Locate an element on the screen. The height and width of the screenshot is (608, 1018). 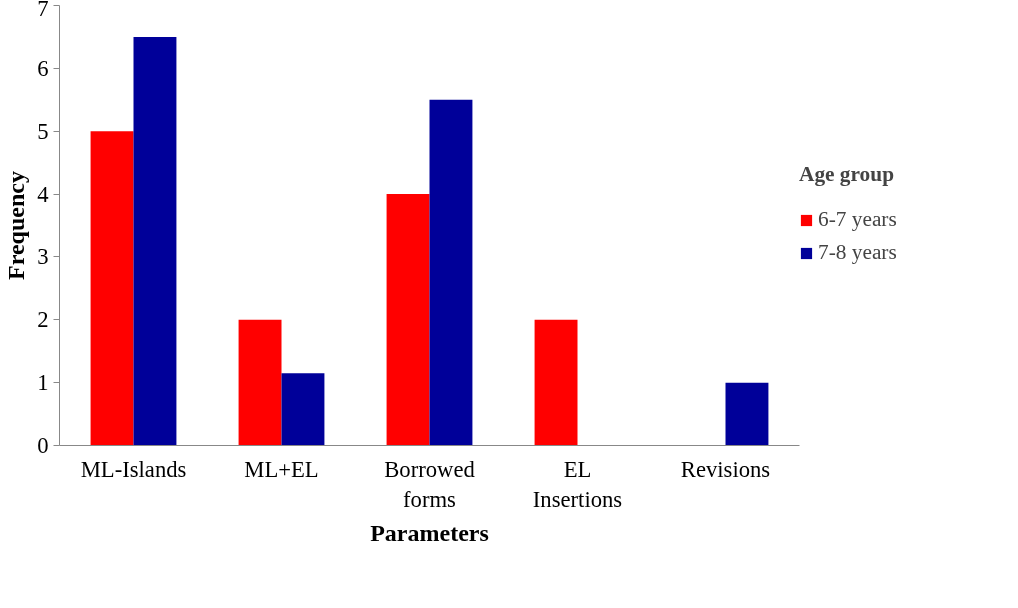
x-tick-label: Borrowed forms is located at coordinates (430, 484).